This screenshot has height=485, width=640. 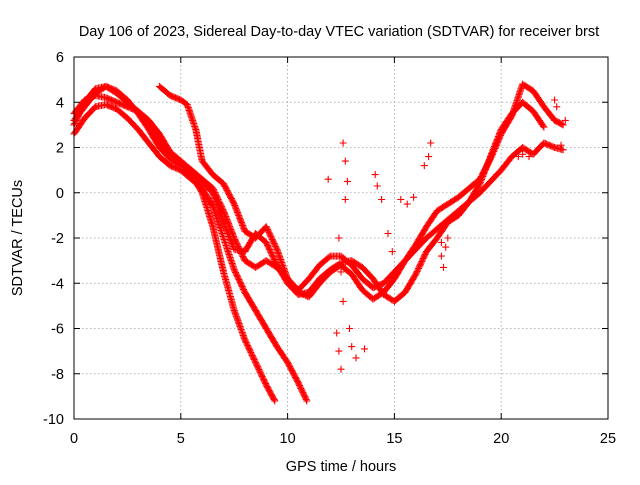 I want to click on y-tick-label: -10, so click(x=53, y=420).